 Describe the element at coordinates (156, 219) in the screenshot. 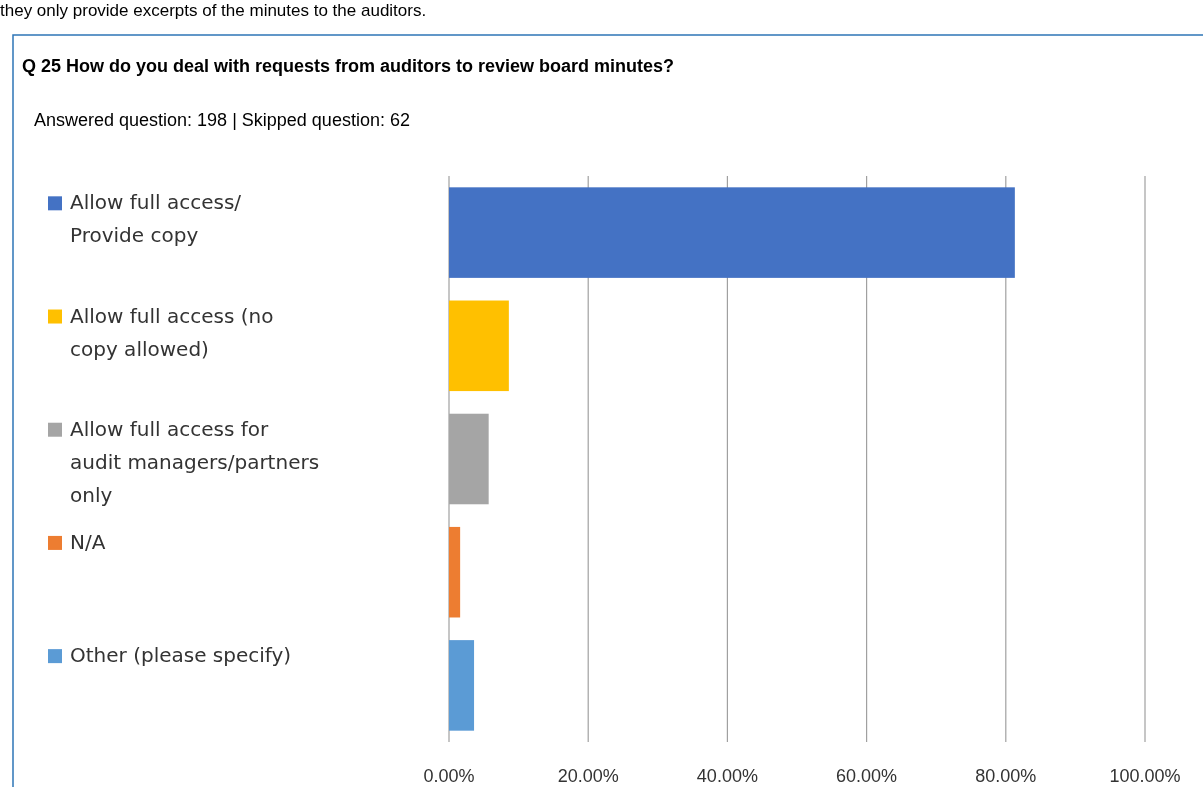

I see `y-tick-label: Allow full access/ Provide copy` at that location.